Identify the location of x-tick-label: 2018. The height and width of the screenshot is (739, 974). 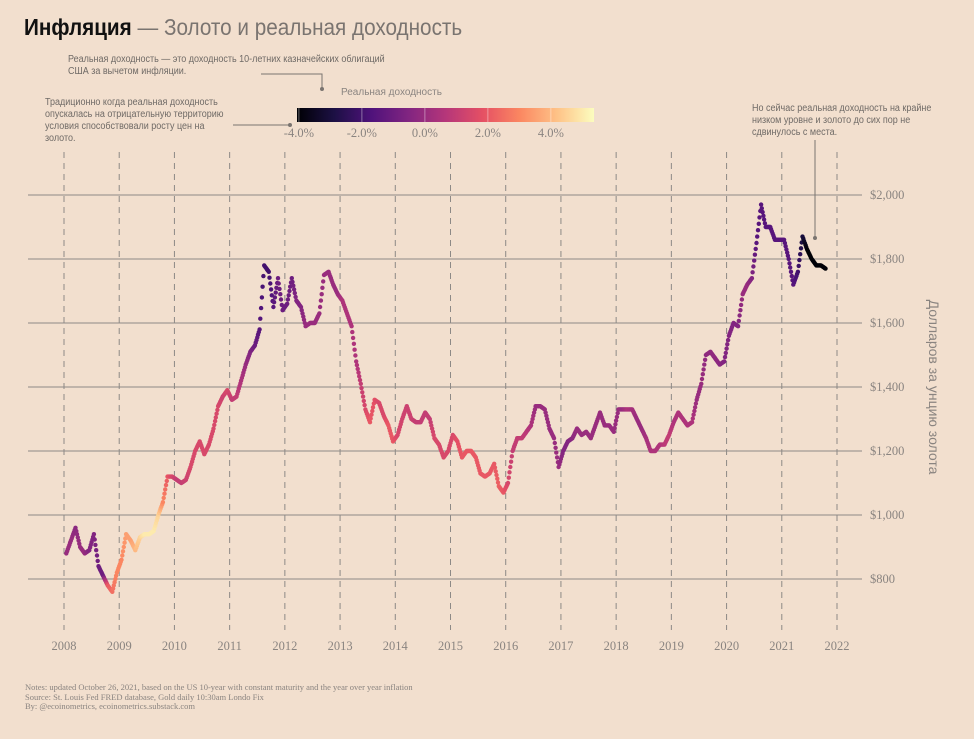
(616, 646).